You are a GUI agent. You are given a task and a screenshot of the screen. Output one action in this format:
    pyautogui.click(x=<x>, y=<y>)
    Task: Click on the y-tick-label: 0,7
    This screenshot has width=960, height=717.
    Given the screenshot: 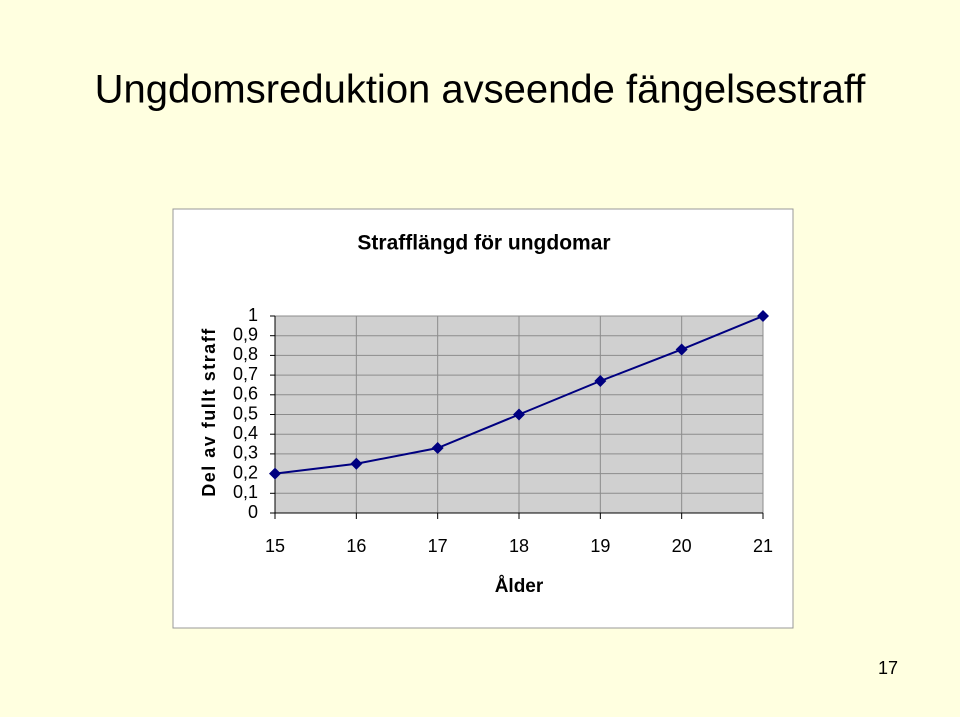 What is the action you would take?
    pyautogui.click(x=245, y=374)
    